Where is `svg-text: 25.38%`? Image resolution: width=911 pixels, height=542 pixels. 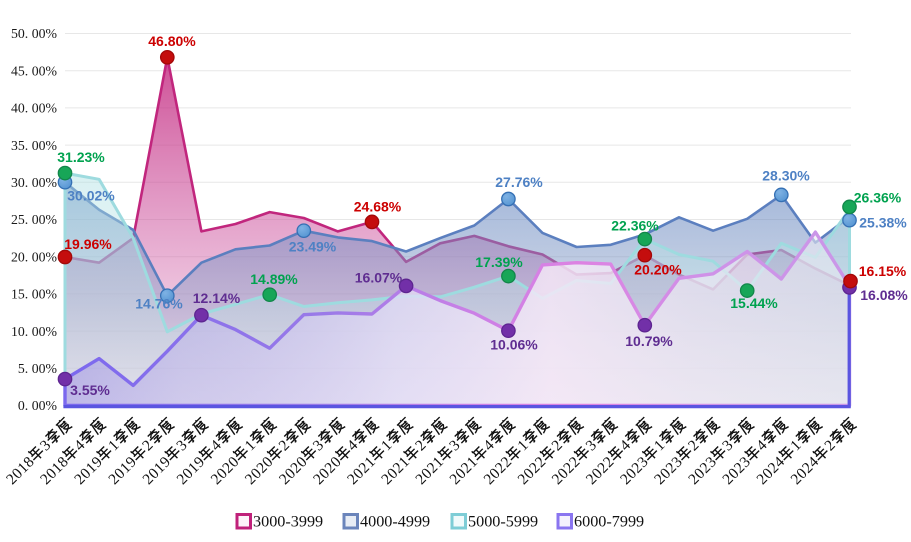
svg-text: 25.38% is located at coordinates (883, 222).